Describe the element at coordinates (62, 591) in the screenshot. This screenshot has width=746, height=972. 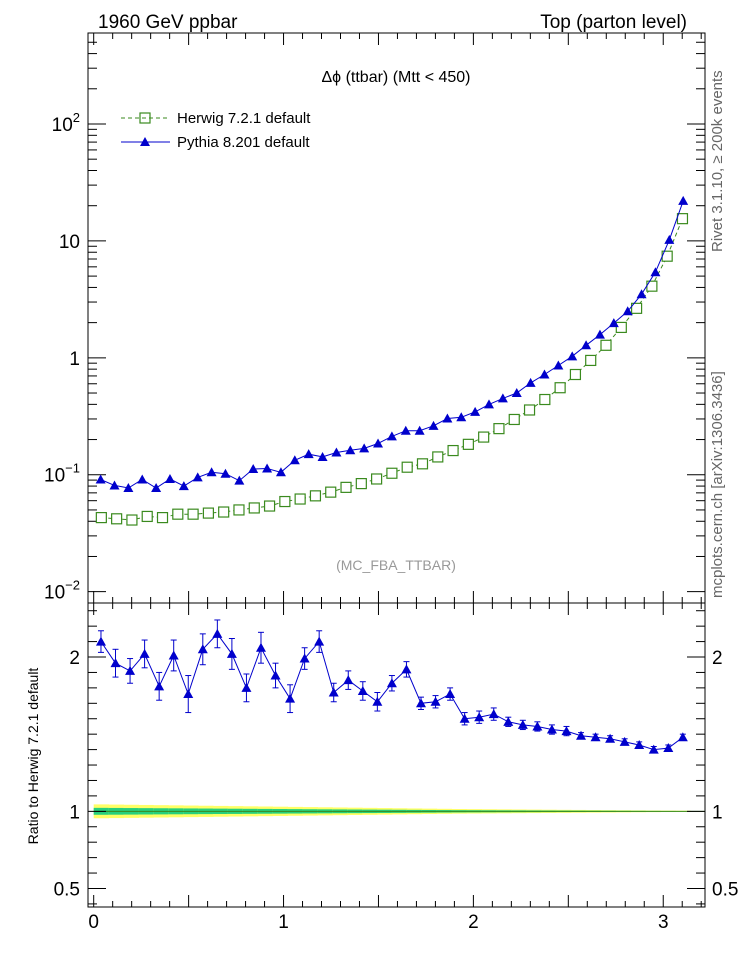
I see `y-tick-label: 10−2` at that location.